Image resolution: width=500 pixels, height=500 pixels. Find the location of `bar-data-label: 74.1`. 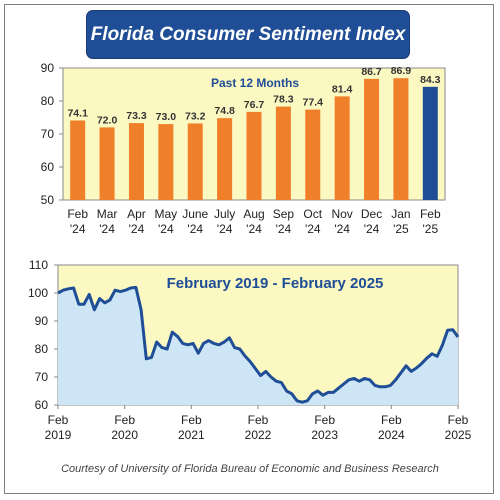

bar-data-label: 74.1 is located at coordinates (77, 113).